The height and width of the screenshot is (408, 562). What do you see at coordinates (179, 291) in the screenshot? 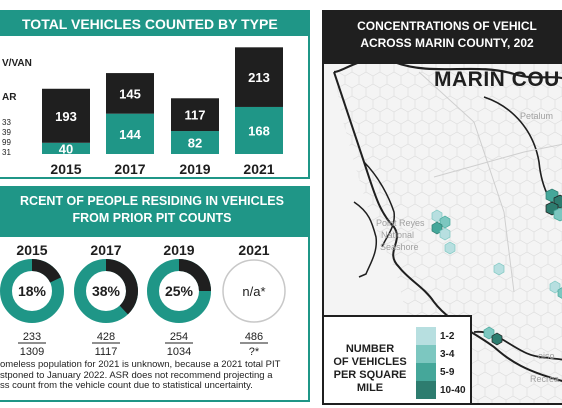
I see `donut-percent-label: 25%` at bounding box center [179, 291].